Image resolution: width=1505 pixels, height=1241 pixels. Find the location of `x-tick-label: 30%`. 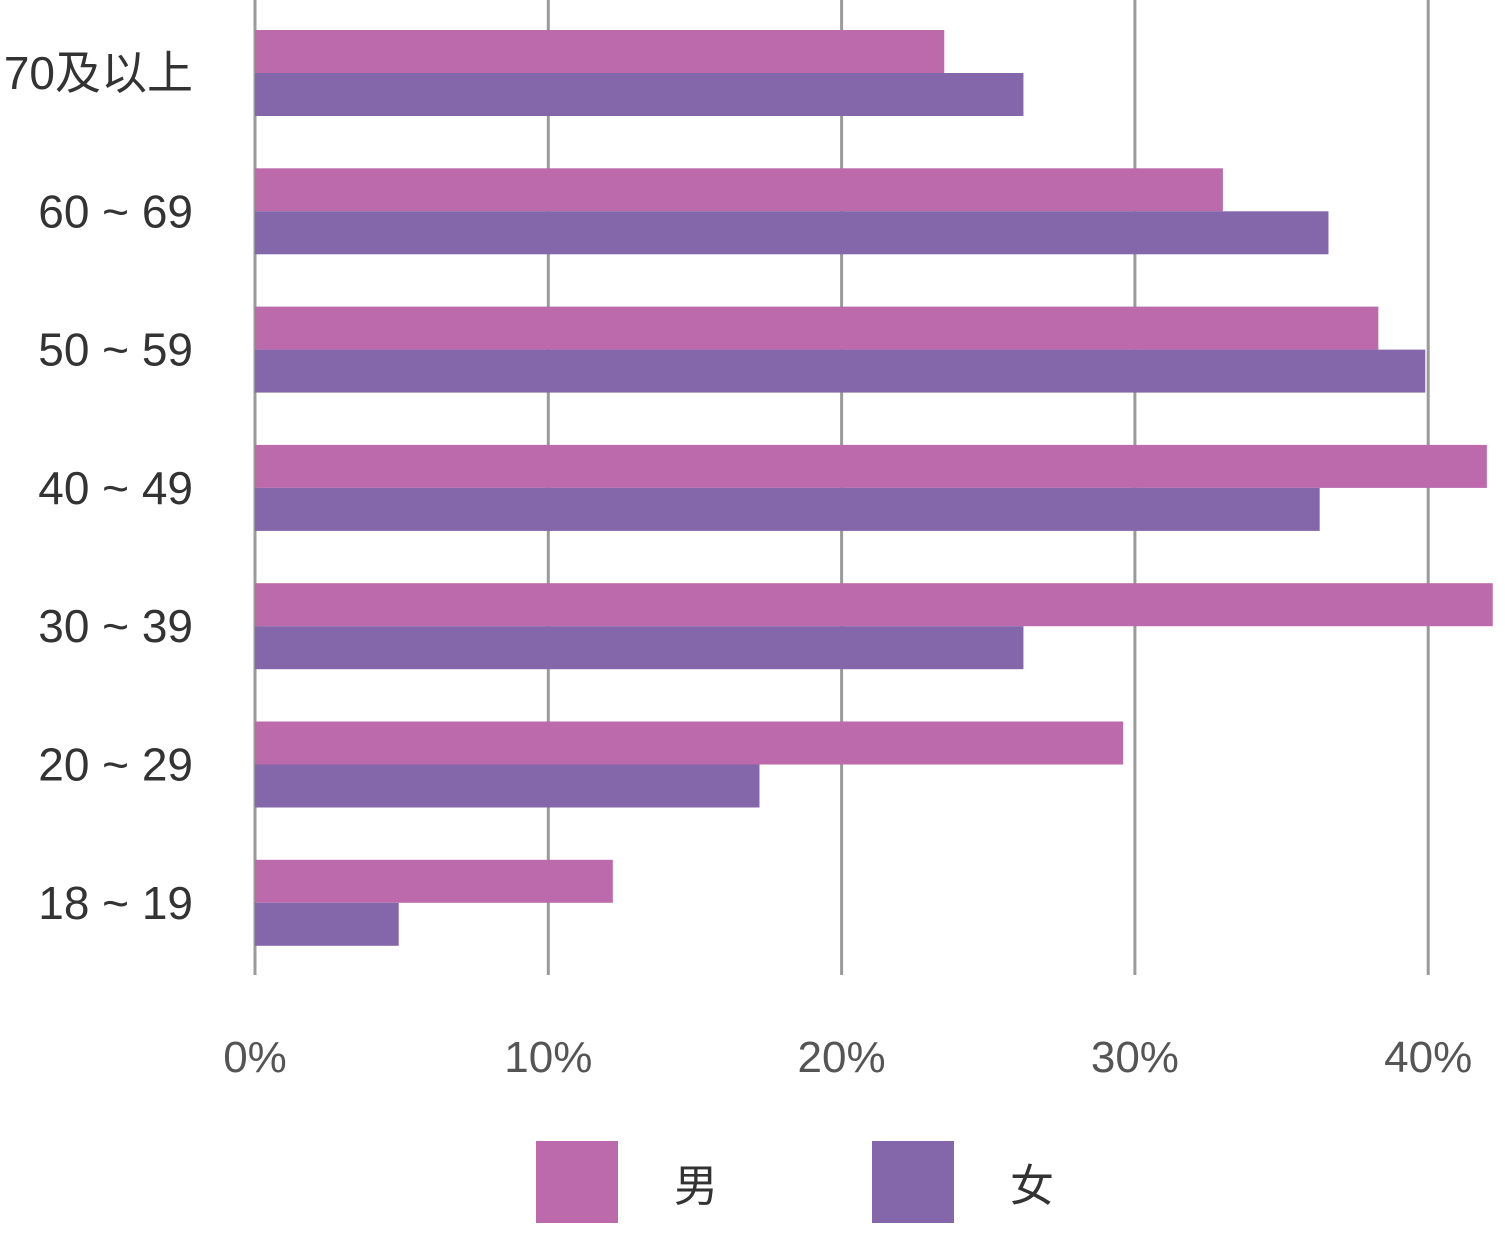

x-tick-label: 30% is located at coordinates (1135, 1057).